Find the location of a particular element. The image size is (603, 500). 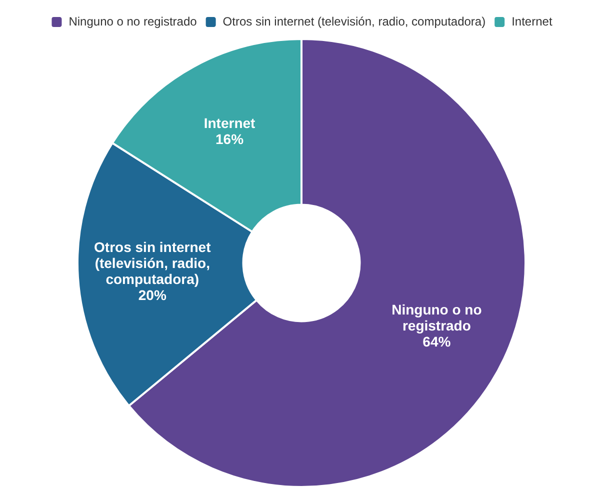

data-label: 16% is located at coordinates (230, 138).